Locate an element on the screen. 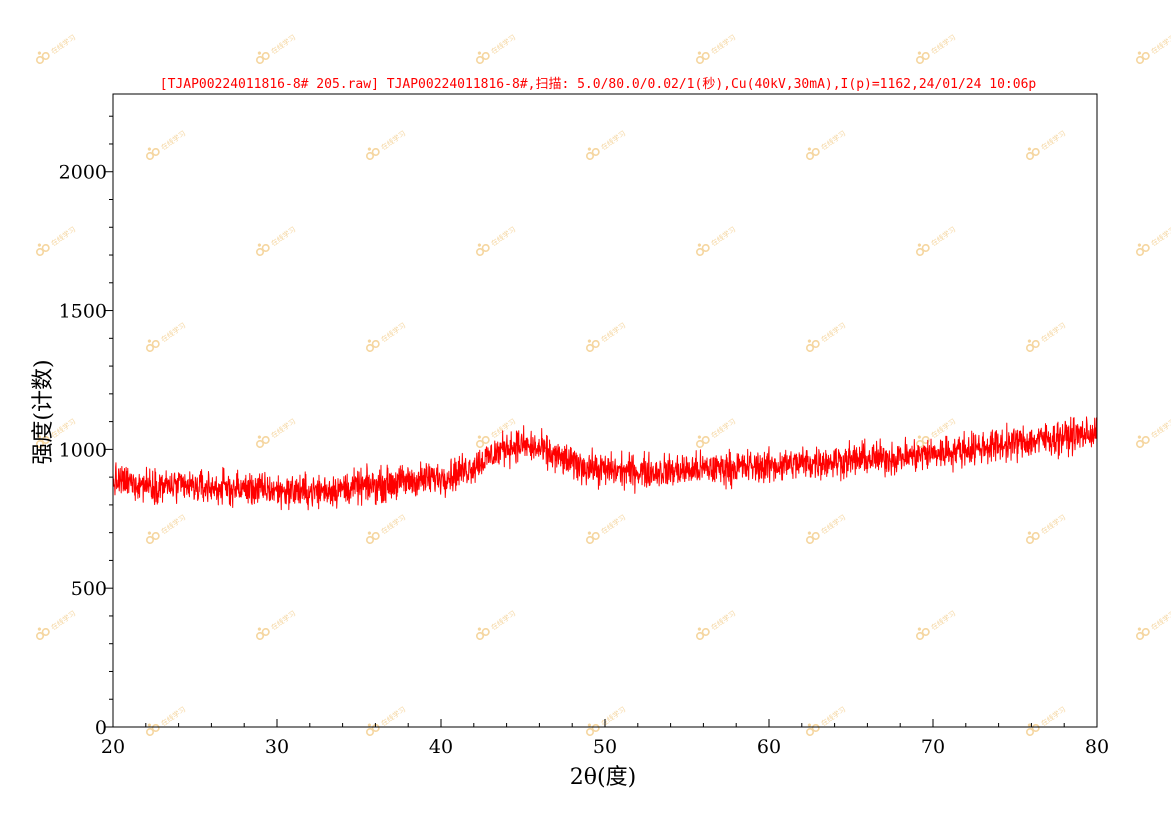 Image resolution: width=1171 pixels, height=820 pixels. x-axis-label: 2θ(度) is located at coordinates (603, 777).